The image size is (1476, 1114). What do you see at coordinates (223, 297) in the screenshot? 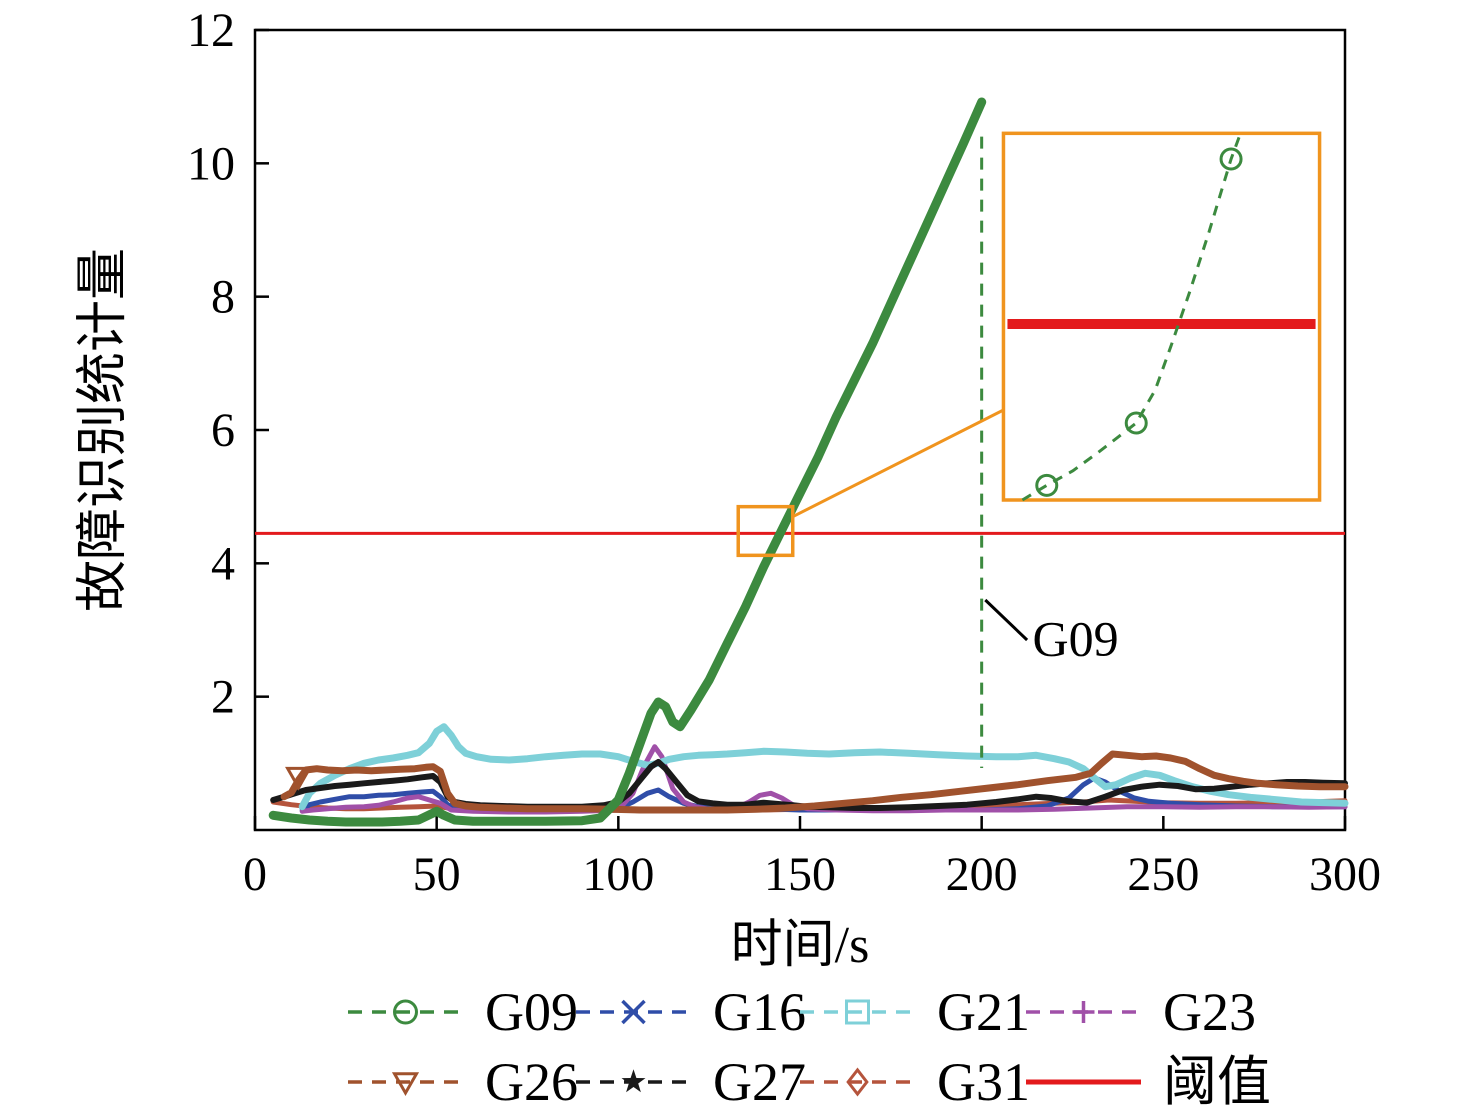
I see `y-tick-label: 8` at bounding box center [223, 297].